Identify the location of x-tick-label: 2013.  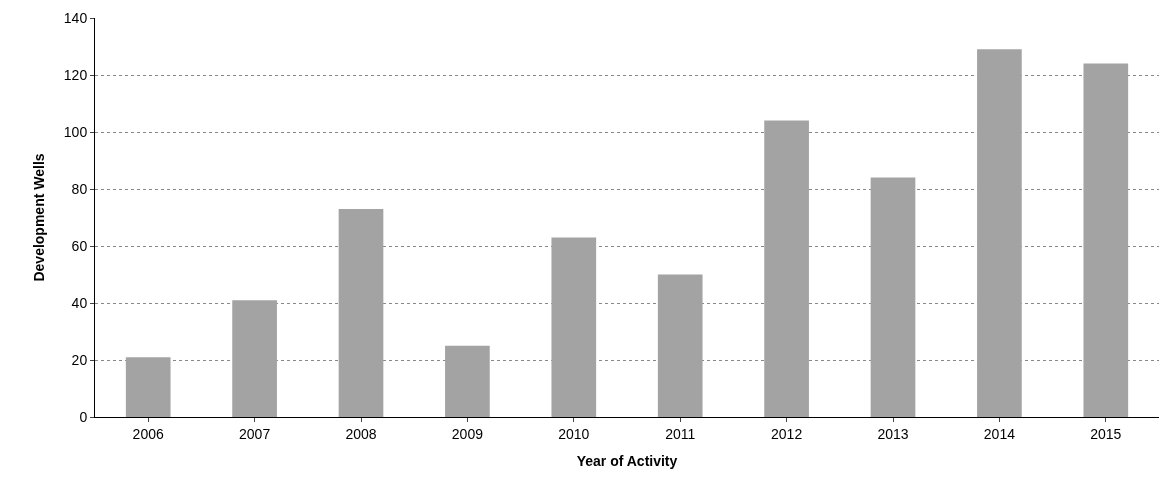
(893, 433).